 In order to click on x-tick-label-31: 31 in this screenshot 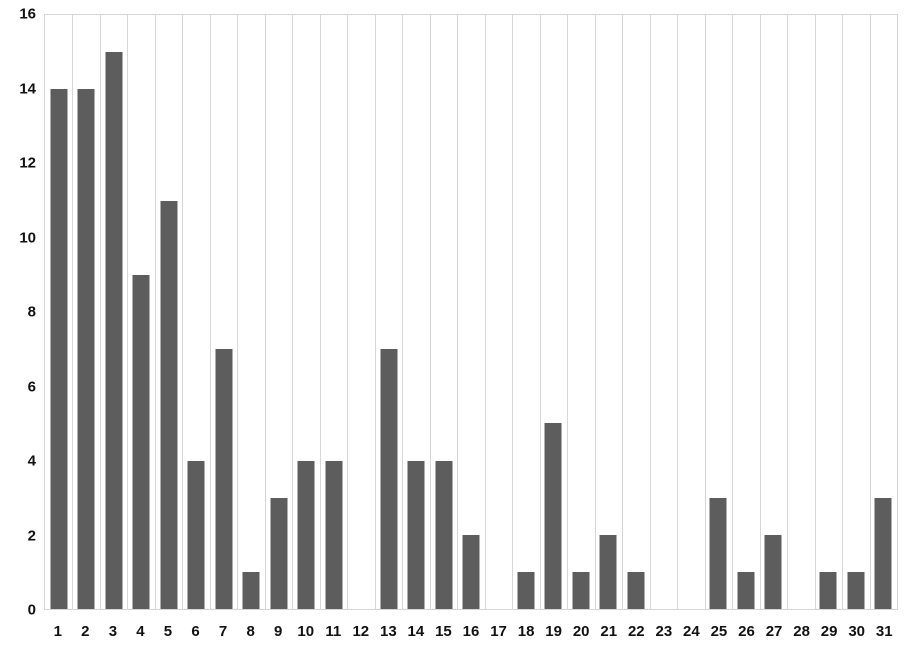, I will do `click(884, 631)`.